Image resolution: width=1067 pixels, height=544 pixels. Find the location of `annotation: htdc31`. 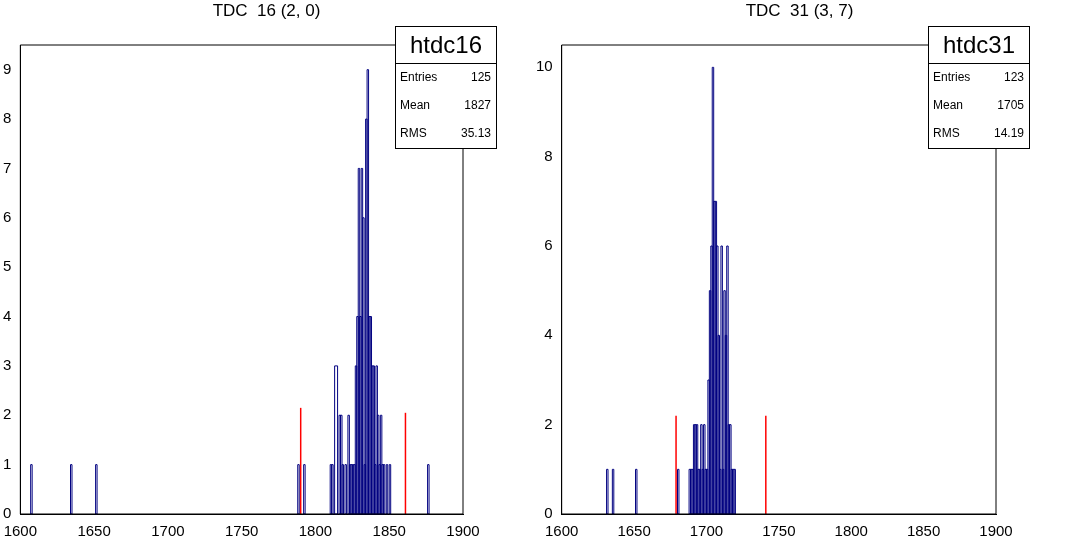

annotation: htdc31 is located at coordinates (979, 45).